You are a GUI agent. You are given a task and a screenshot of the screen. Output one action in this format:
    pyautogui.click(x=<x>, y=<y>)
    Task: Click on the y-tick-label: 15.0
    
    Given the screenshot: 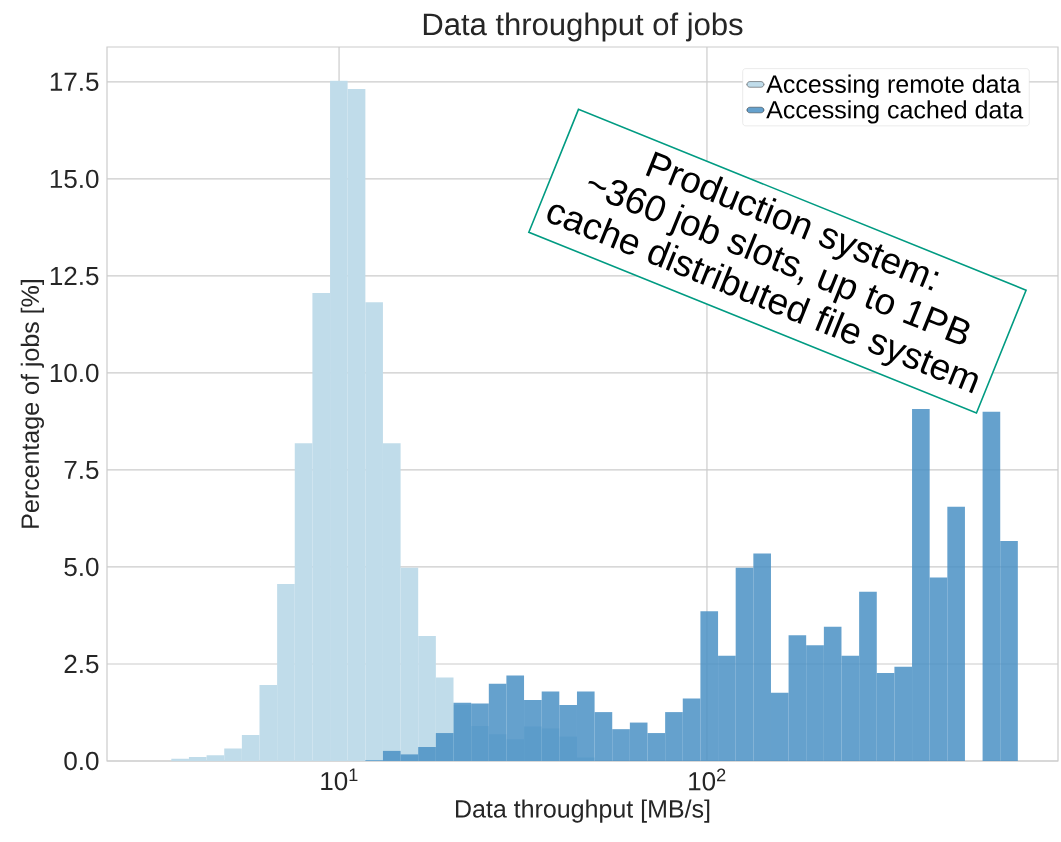 What is the action you would take?
    pyautogui.click(x=74, y=179)
    